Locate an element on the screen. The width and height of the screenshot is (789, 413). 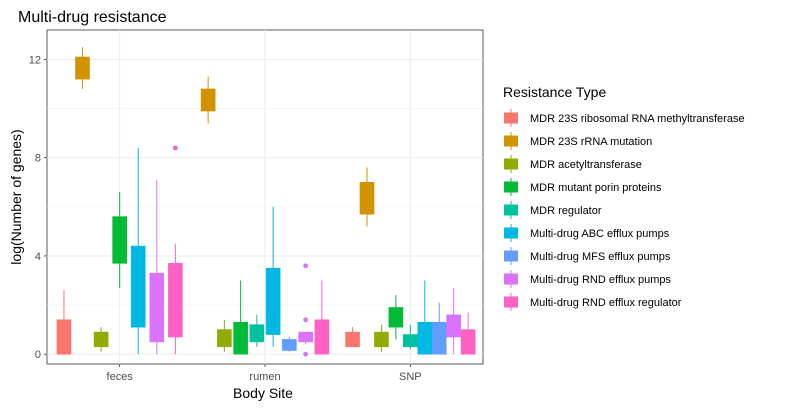
legend-item: Multi-drug RND efflux pumps is located at coordinates (588, 279).